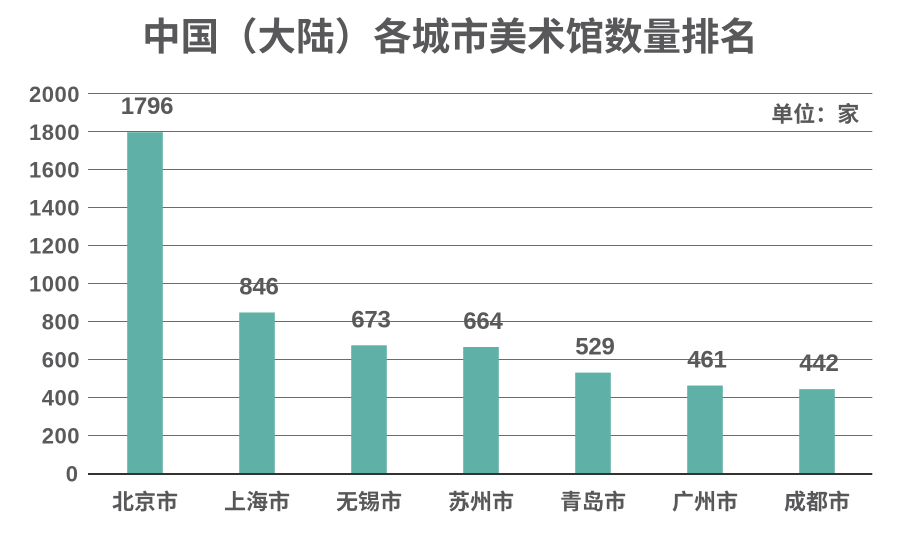  What do you see at coordinates (54, 132) in the screenshot?
I see `svg-text: 1800` at bounding box center [54, 132].